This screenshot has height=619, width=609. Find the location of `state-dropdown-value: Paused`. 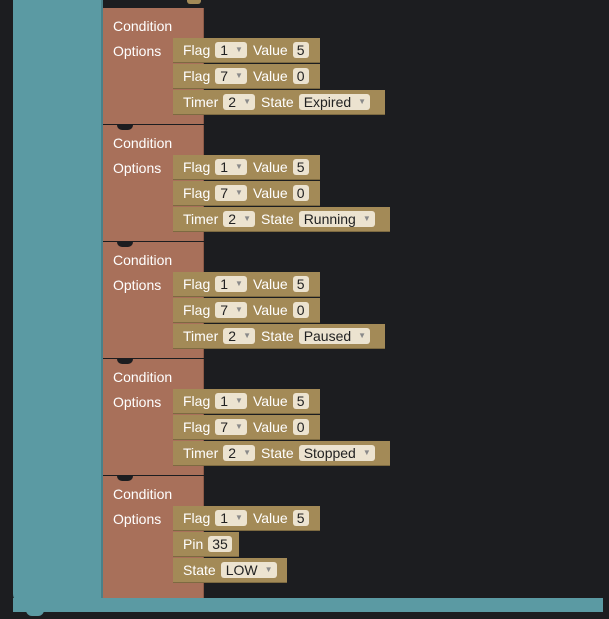

state-dropdown-value: Paused is located at coordinates (327, 336).